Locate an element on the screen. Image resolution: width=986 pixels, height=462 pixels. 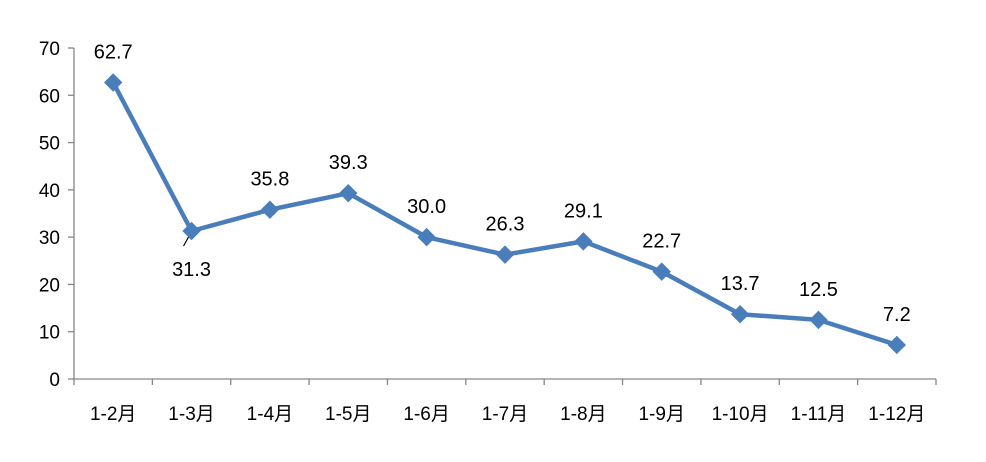
y-axis: 0 10 20 30 40 50 60 70 is located at coordinates (57, 215).